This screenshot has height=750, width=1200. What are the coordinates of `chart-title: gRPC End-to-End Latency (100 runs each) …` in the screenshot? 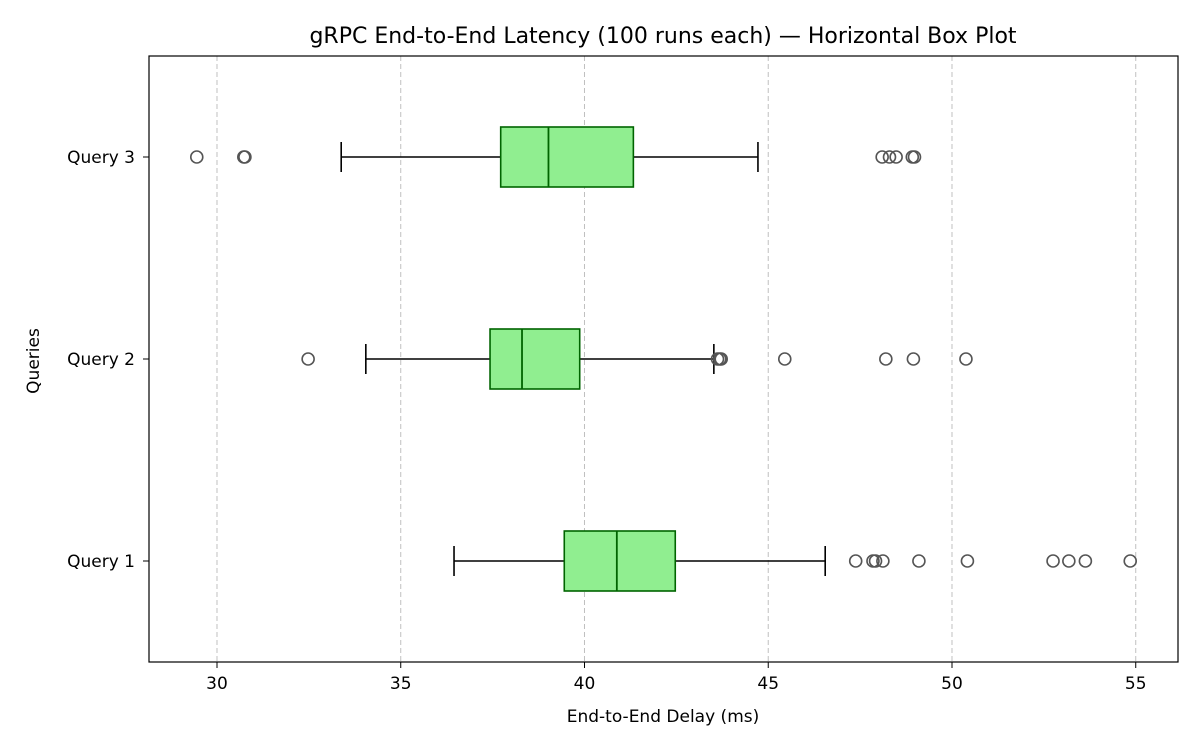 It's located at (662, 36).